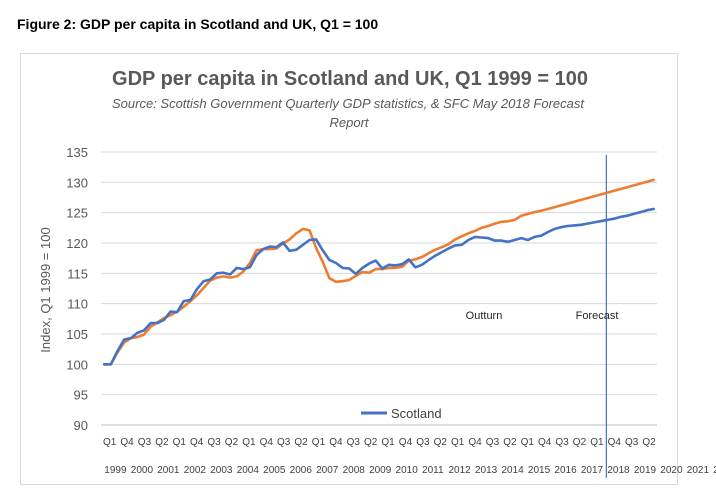 This screenshot has height=493, width=716. What do you see at coordinates (416, 413) in the screenshot?
I see `legend-scotland-label: Scotland` at bounding box center [416, 413].